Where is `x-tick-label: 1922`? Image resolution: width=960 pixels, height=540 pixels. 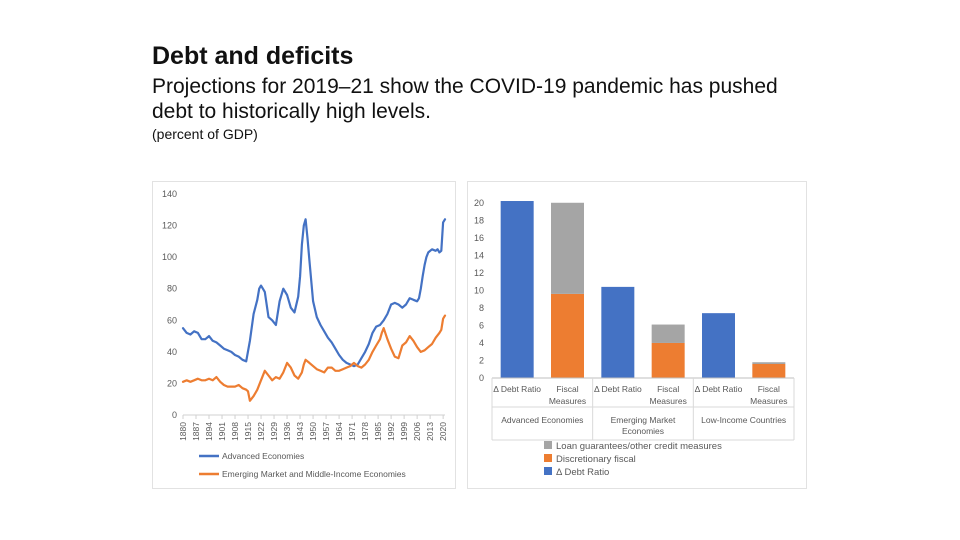 x-tick-label: 1922 is located at coordinates (261, 431).